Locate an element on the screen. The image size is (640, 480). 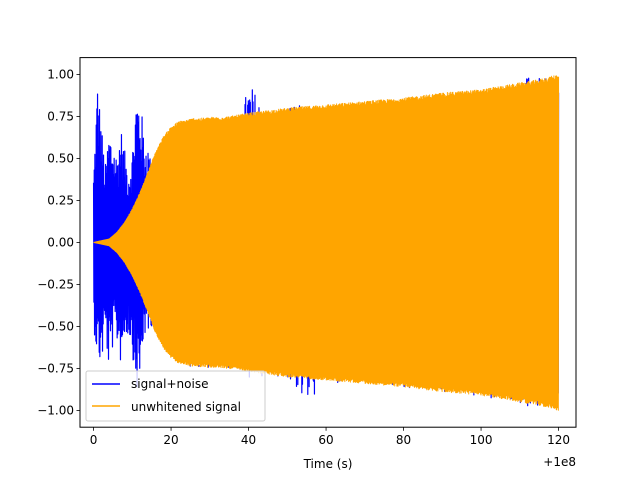
y-tick-label: −0.75 is located at coordinates (55, 368).